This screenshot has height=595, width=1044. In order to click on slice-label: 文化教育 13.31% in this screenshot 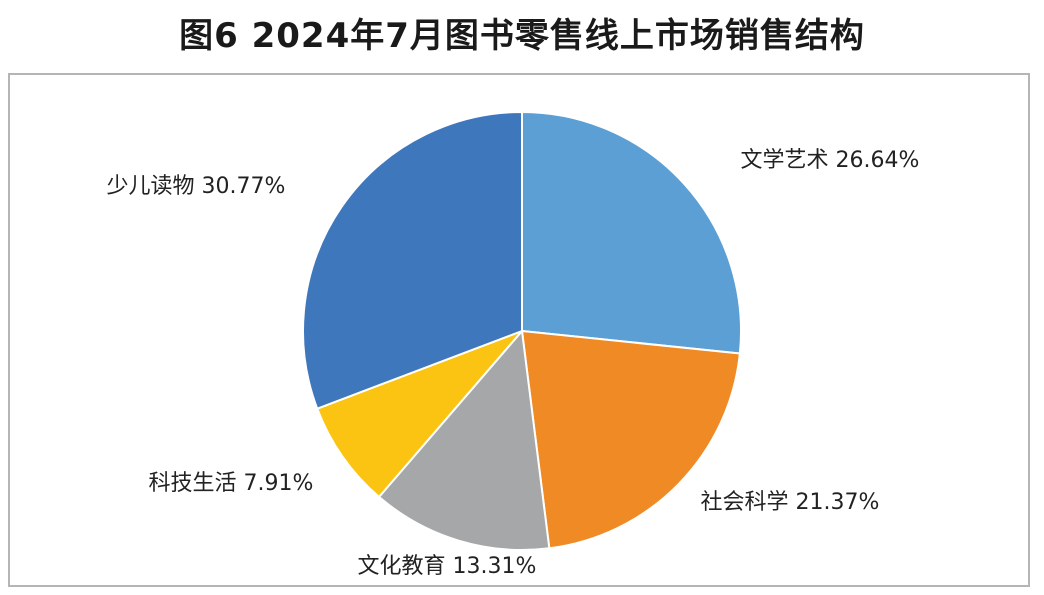, I will do `click(447, 566)`.